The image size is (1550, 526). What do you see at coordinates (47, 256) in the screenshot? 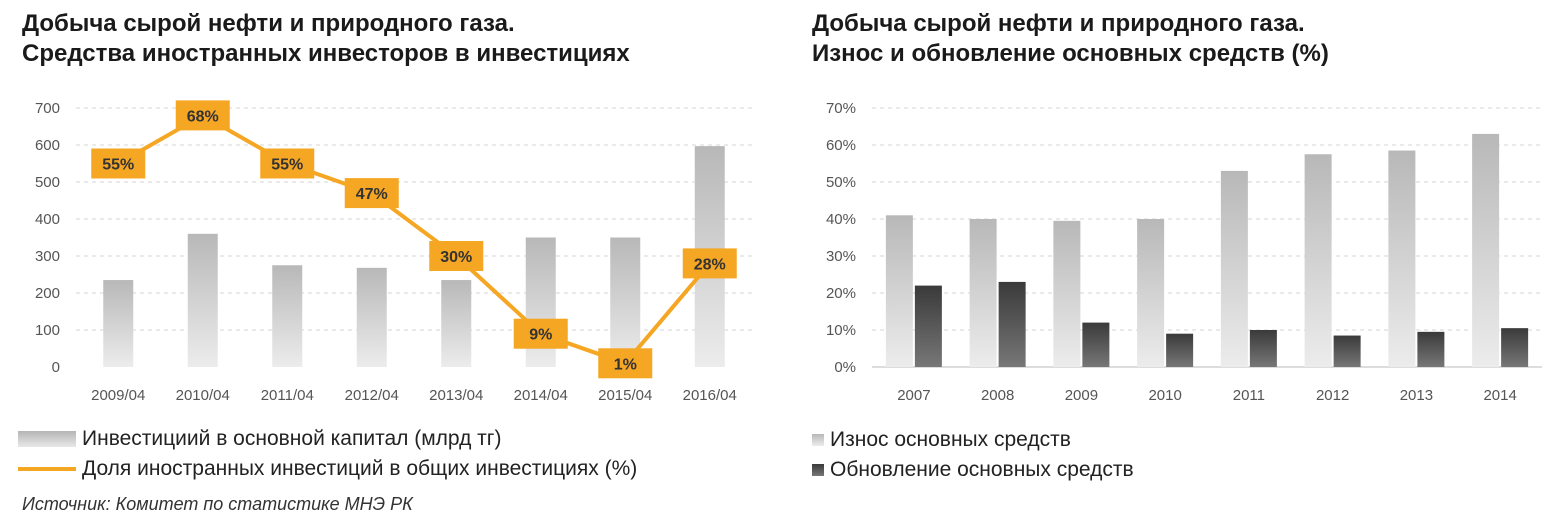
I see `y-tick-label: 300` at bounding box center [47, 256].